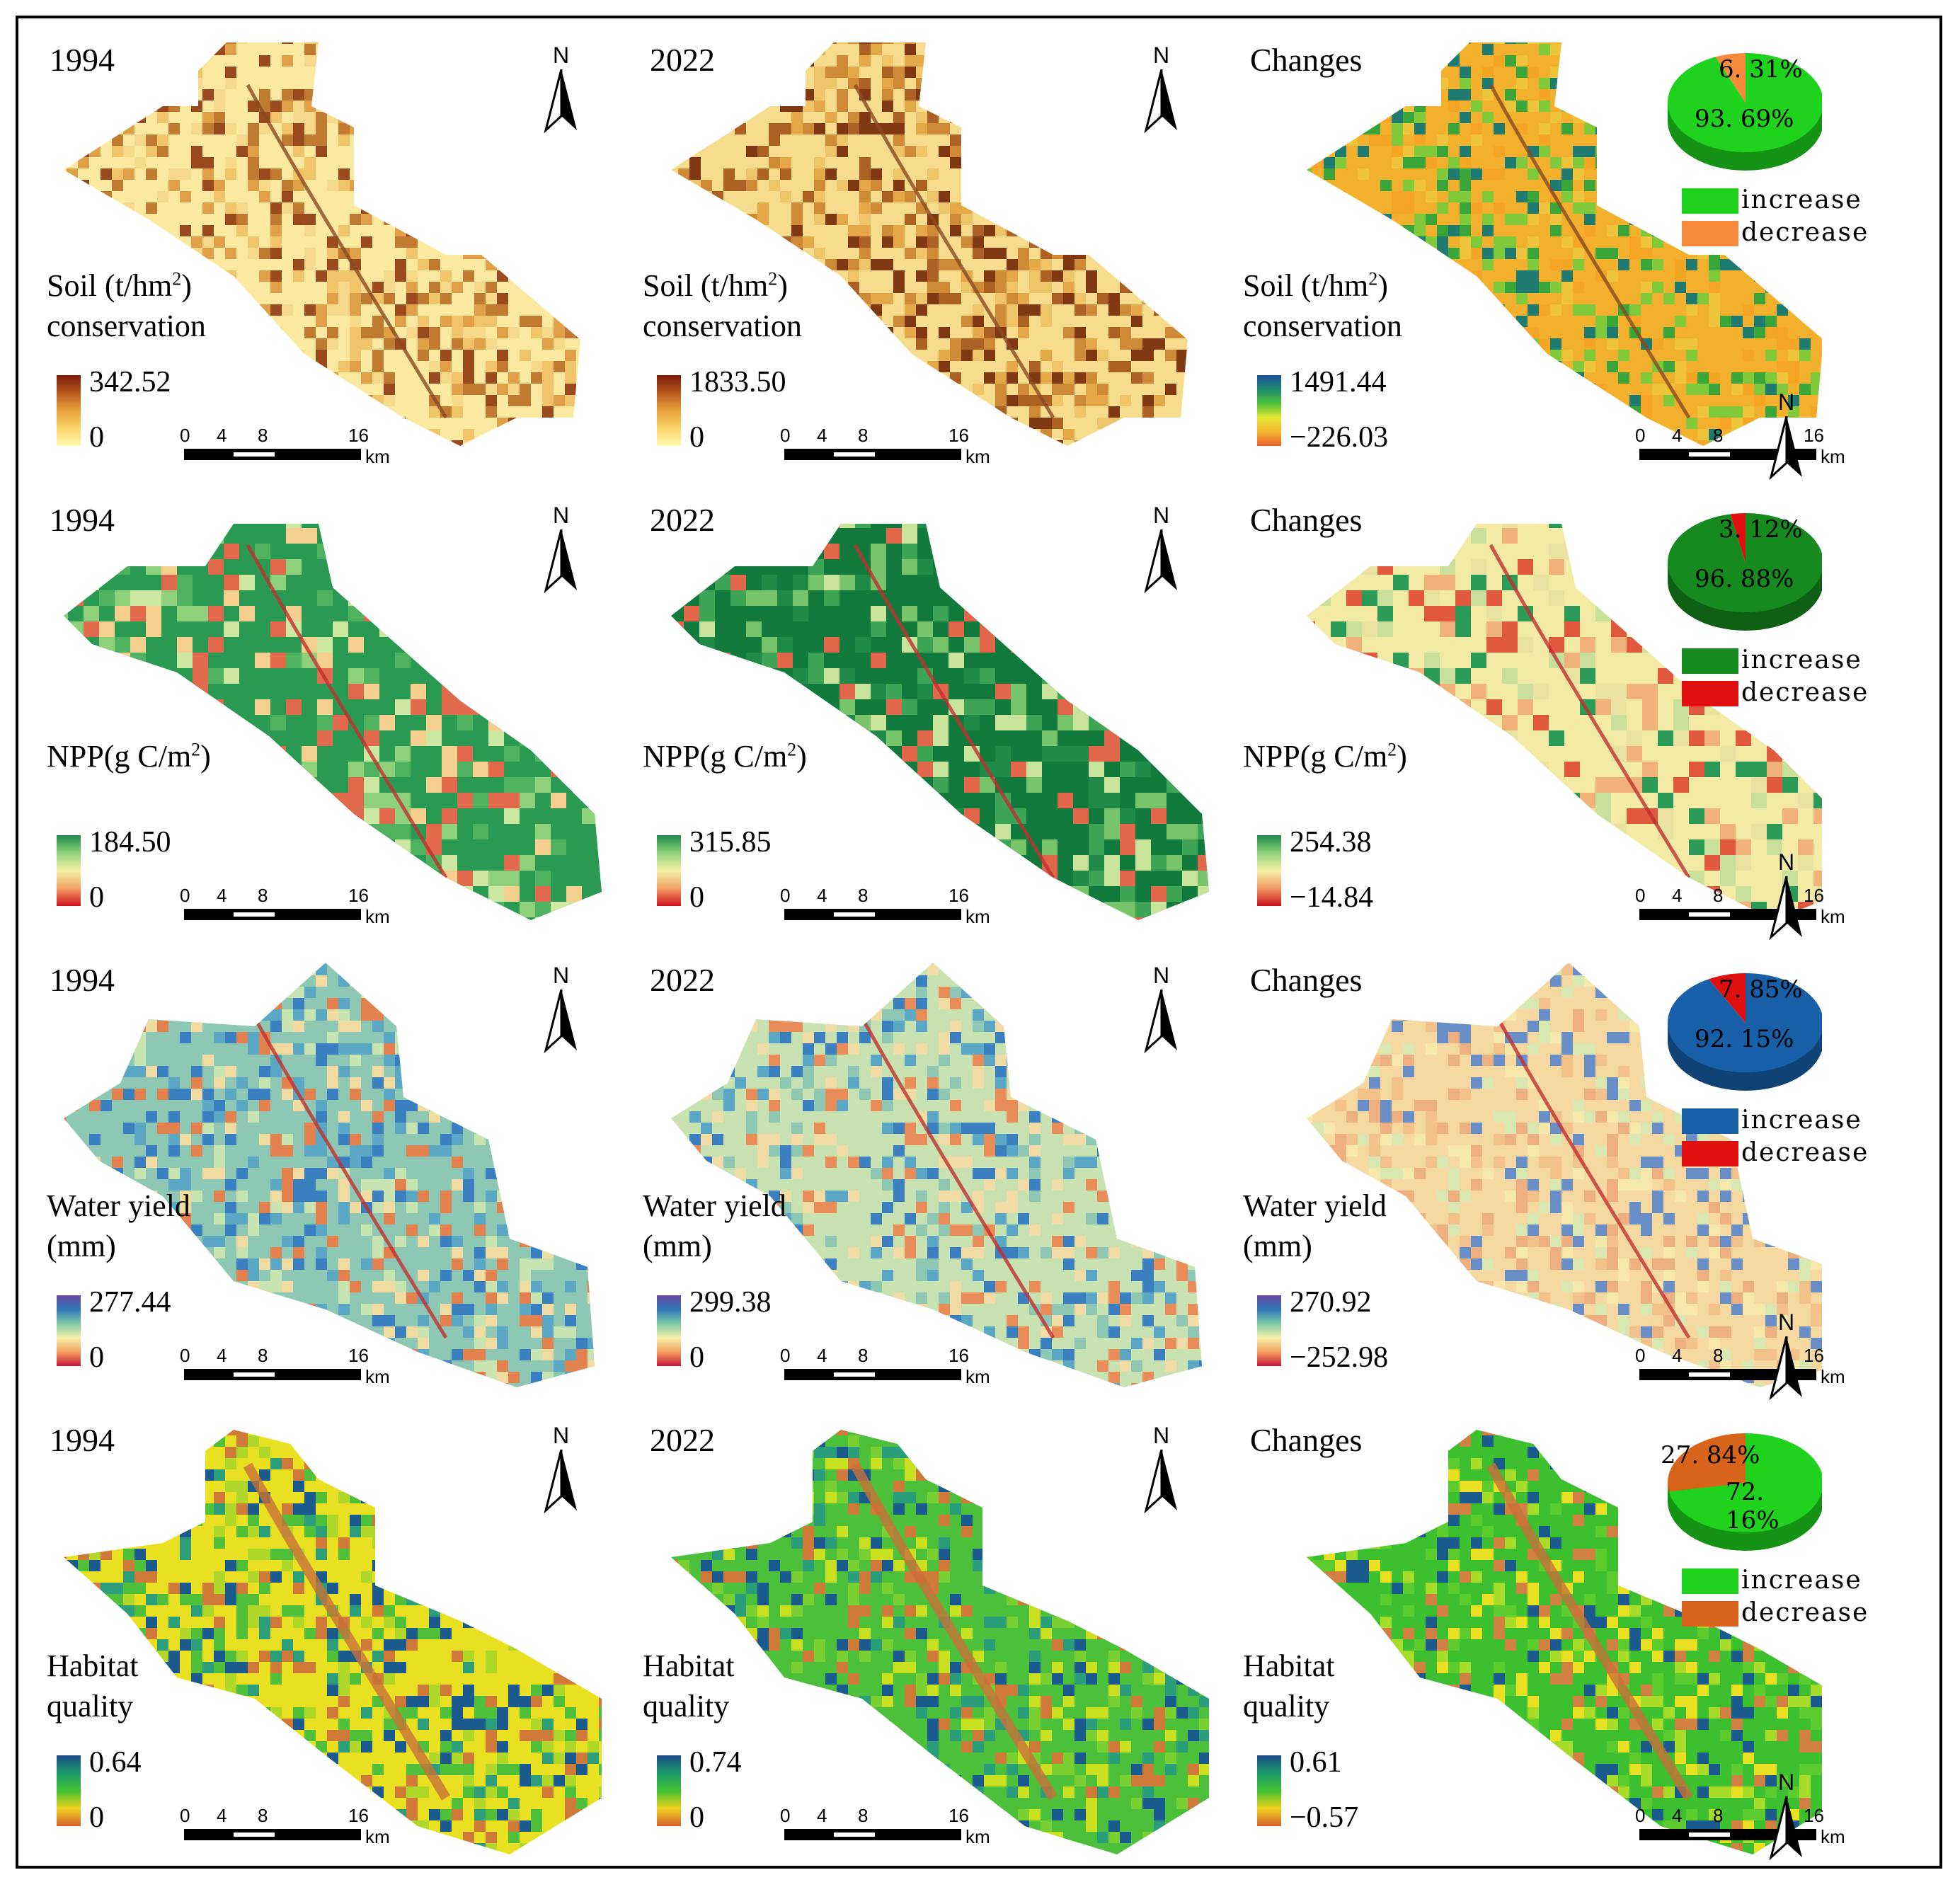 This screenshot has width=1960, height=1887. Describe the element at coordinates (321, 1632) in the screenshot. I see `map-panel-habitat-1994: 1994 Habitat quality 0.64 0 0 4 8 16 km N` at that location.